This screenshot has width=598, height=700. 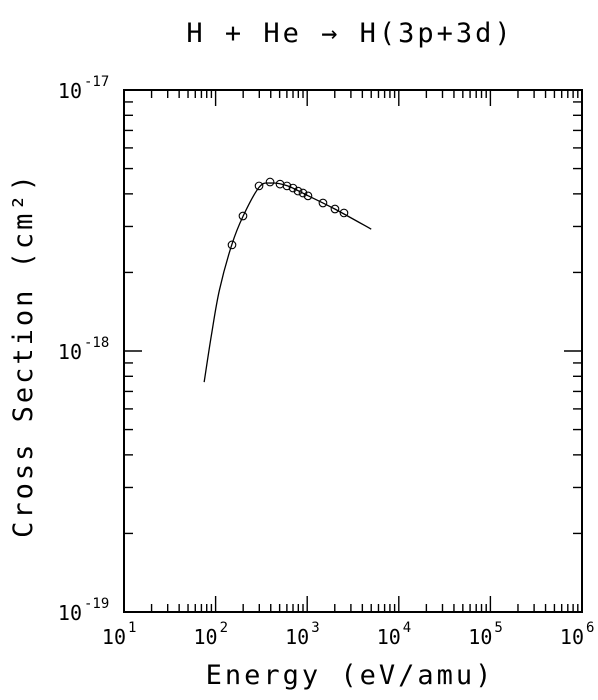 What do you see at coordinates (287, 282) in the screenshot?
I see `data-line` at bounding box center [287, 282].